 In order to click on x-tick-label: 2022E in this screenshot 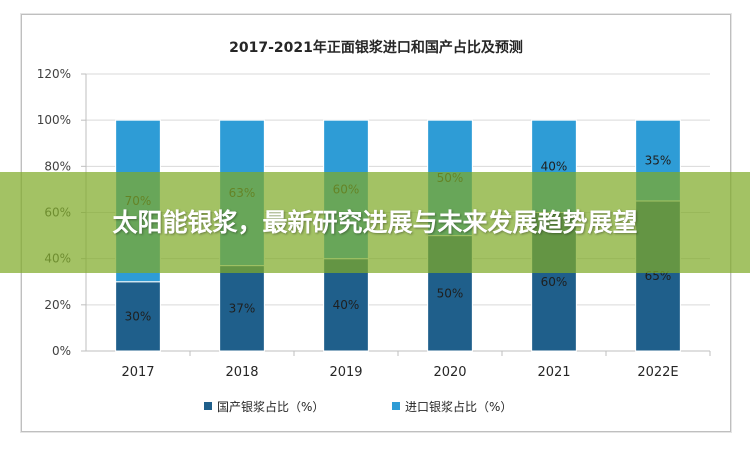, I will do `click(657, 372)`.